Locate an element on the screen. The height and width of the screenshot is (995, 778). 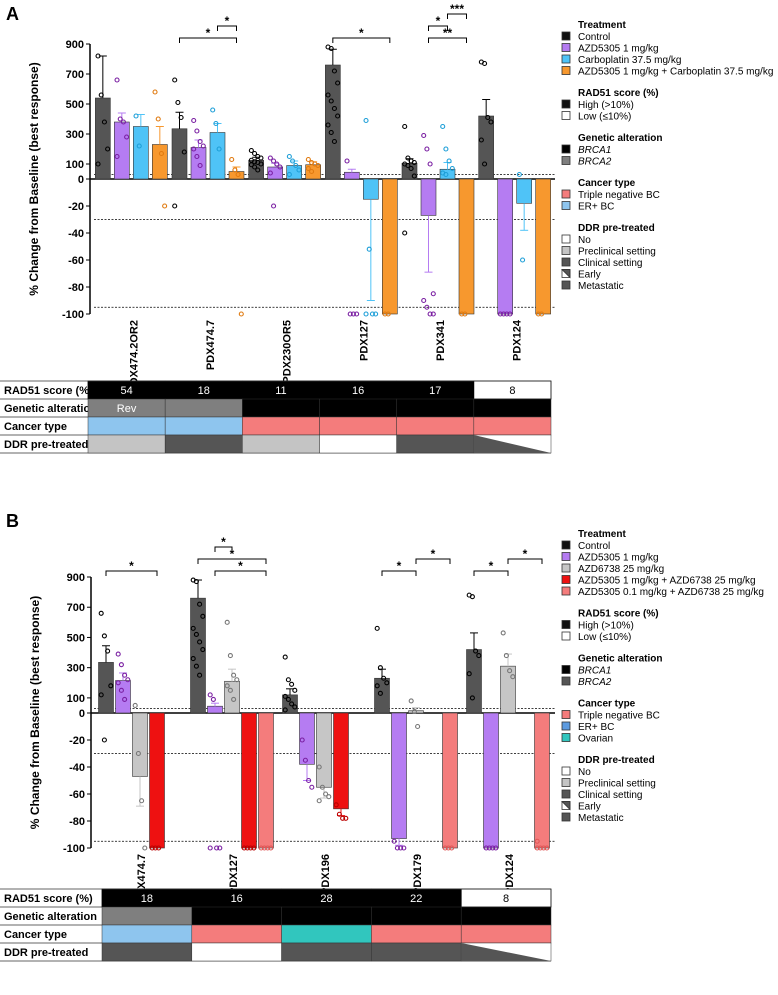
rad51-value: 28 is located at coordinates (326, 899).